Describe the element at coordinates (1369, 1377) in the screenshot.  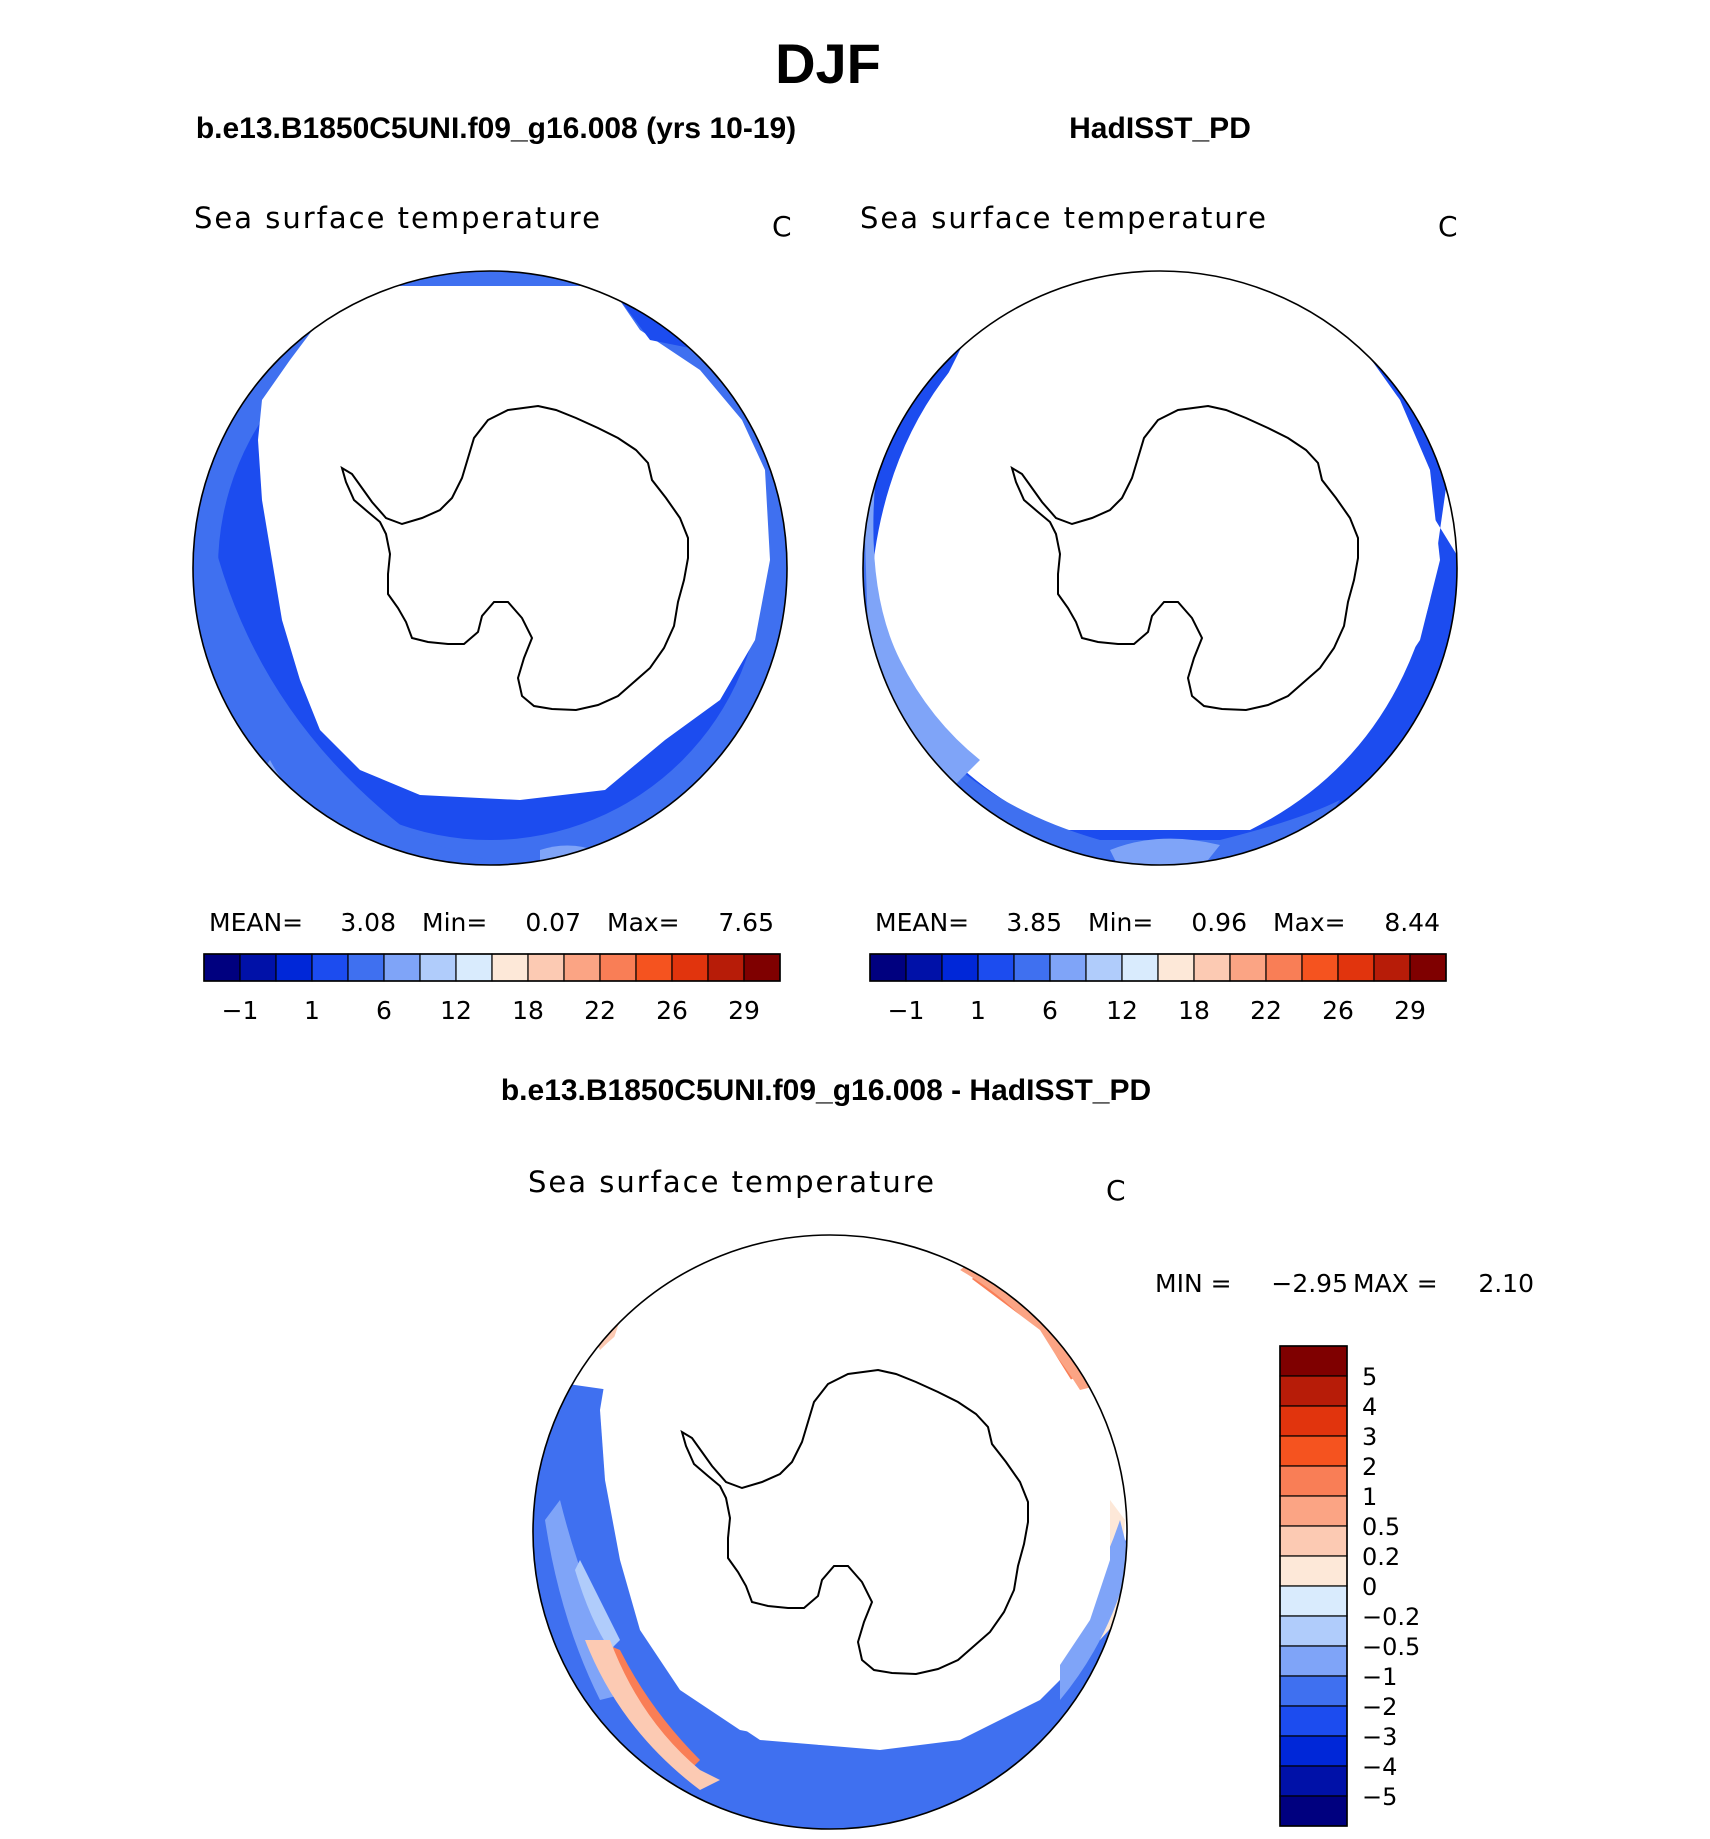
I see `diff-colorbar-tick-label: 5` at that location.